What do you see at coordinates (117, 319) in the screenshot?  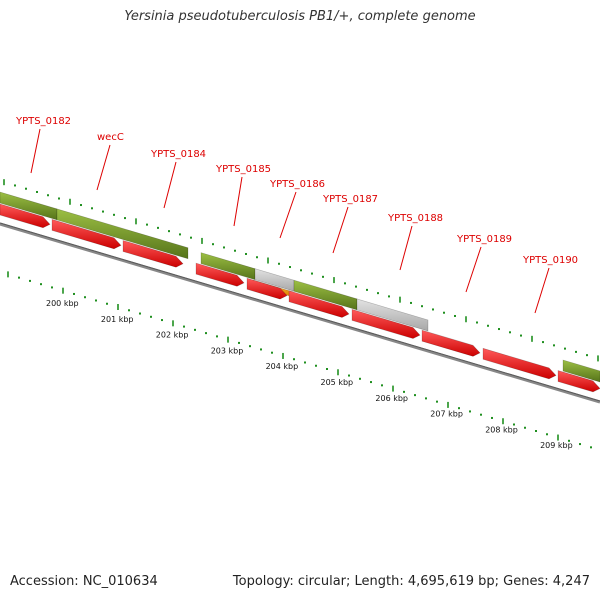 I see `kbp-label: 201 kbp` at bounding box center [117, 319].